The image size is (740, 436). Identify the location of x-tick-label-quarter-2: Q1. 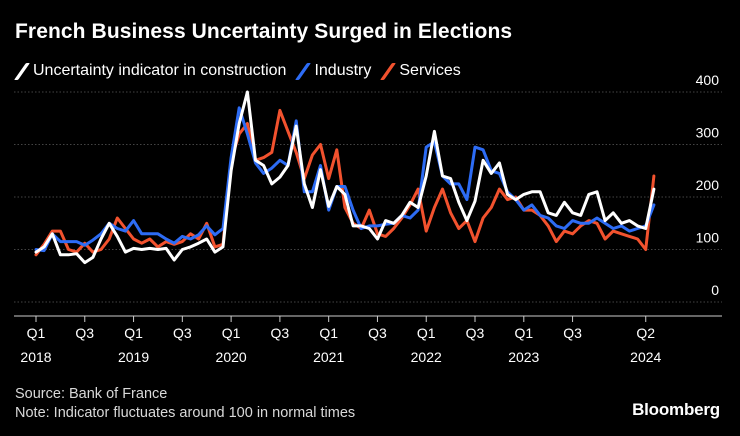
(133, 333).